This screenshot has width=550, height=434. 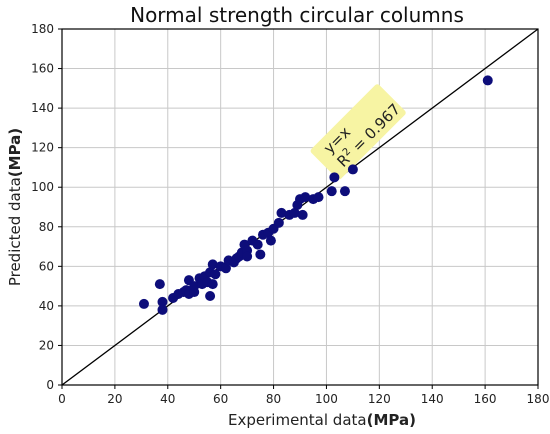 What do you see at coordinates (42, 29) in the screenshot?
I see `y-tick-label: 180` at bounding box center [42, 29].